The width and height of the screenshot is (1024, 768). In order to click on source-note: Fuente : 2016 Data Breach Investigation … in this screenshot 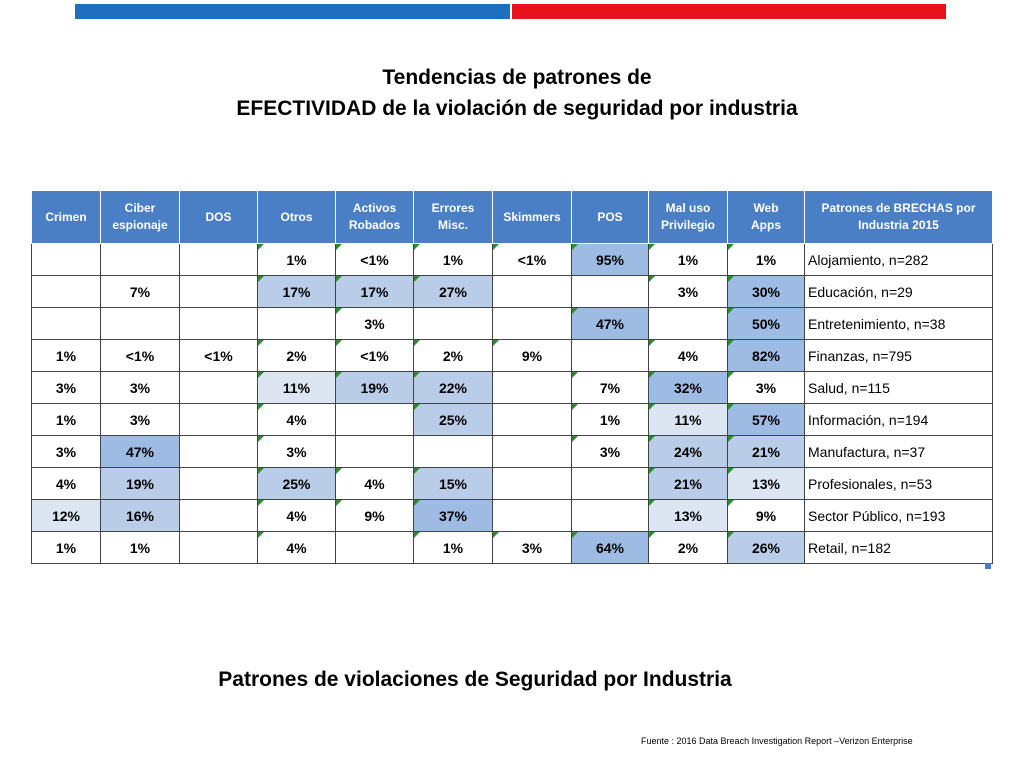, I will do `click(777, 741)`.